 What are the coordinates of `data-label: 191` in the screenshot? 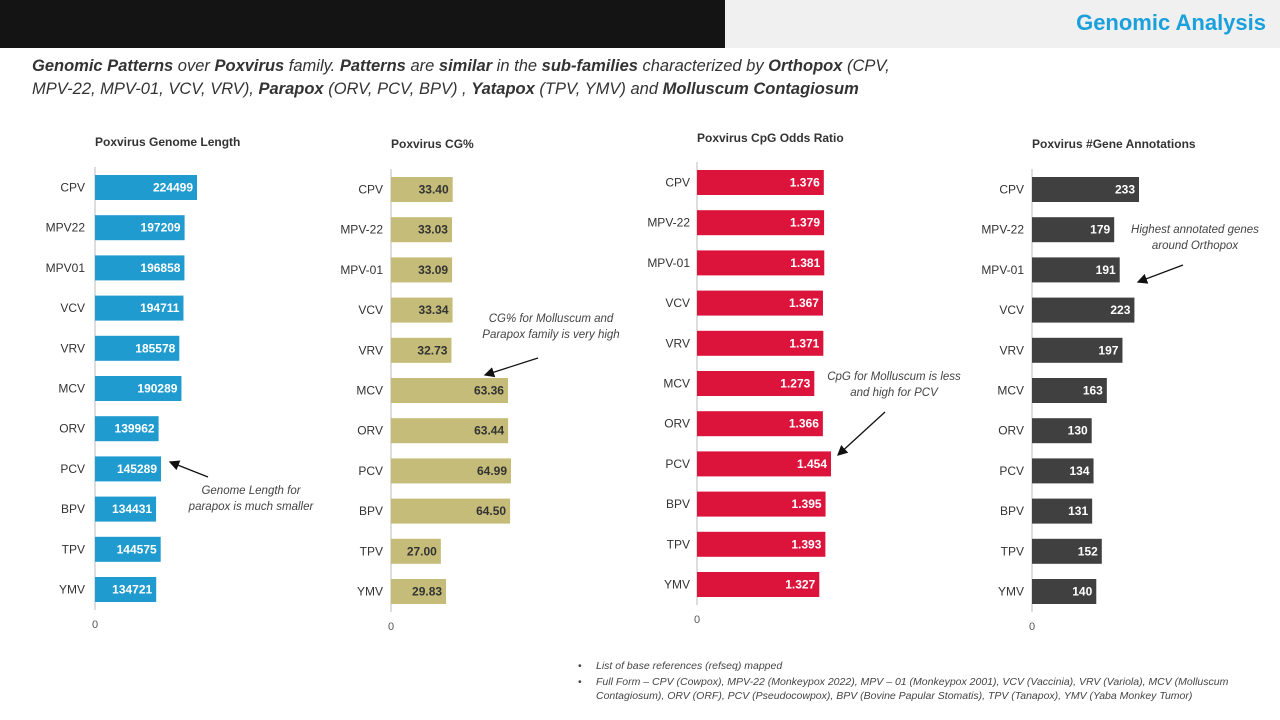 It's located at (1106, 270).